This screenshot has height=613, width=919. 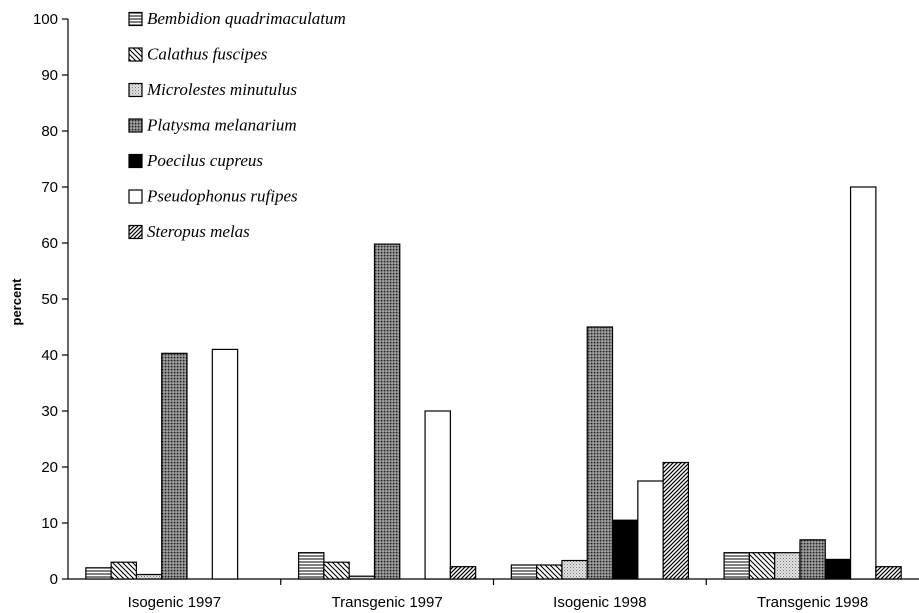 I want to click on legend-label: Bembidion quadrimaculatum, so click(x=246, y=18).